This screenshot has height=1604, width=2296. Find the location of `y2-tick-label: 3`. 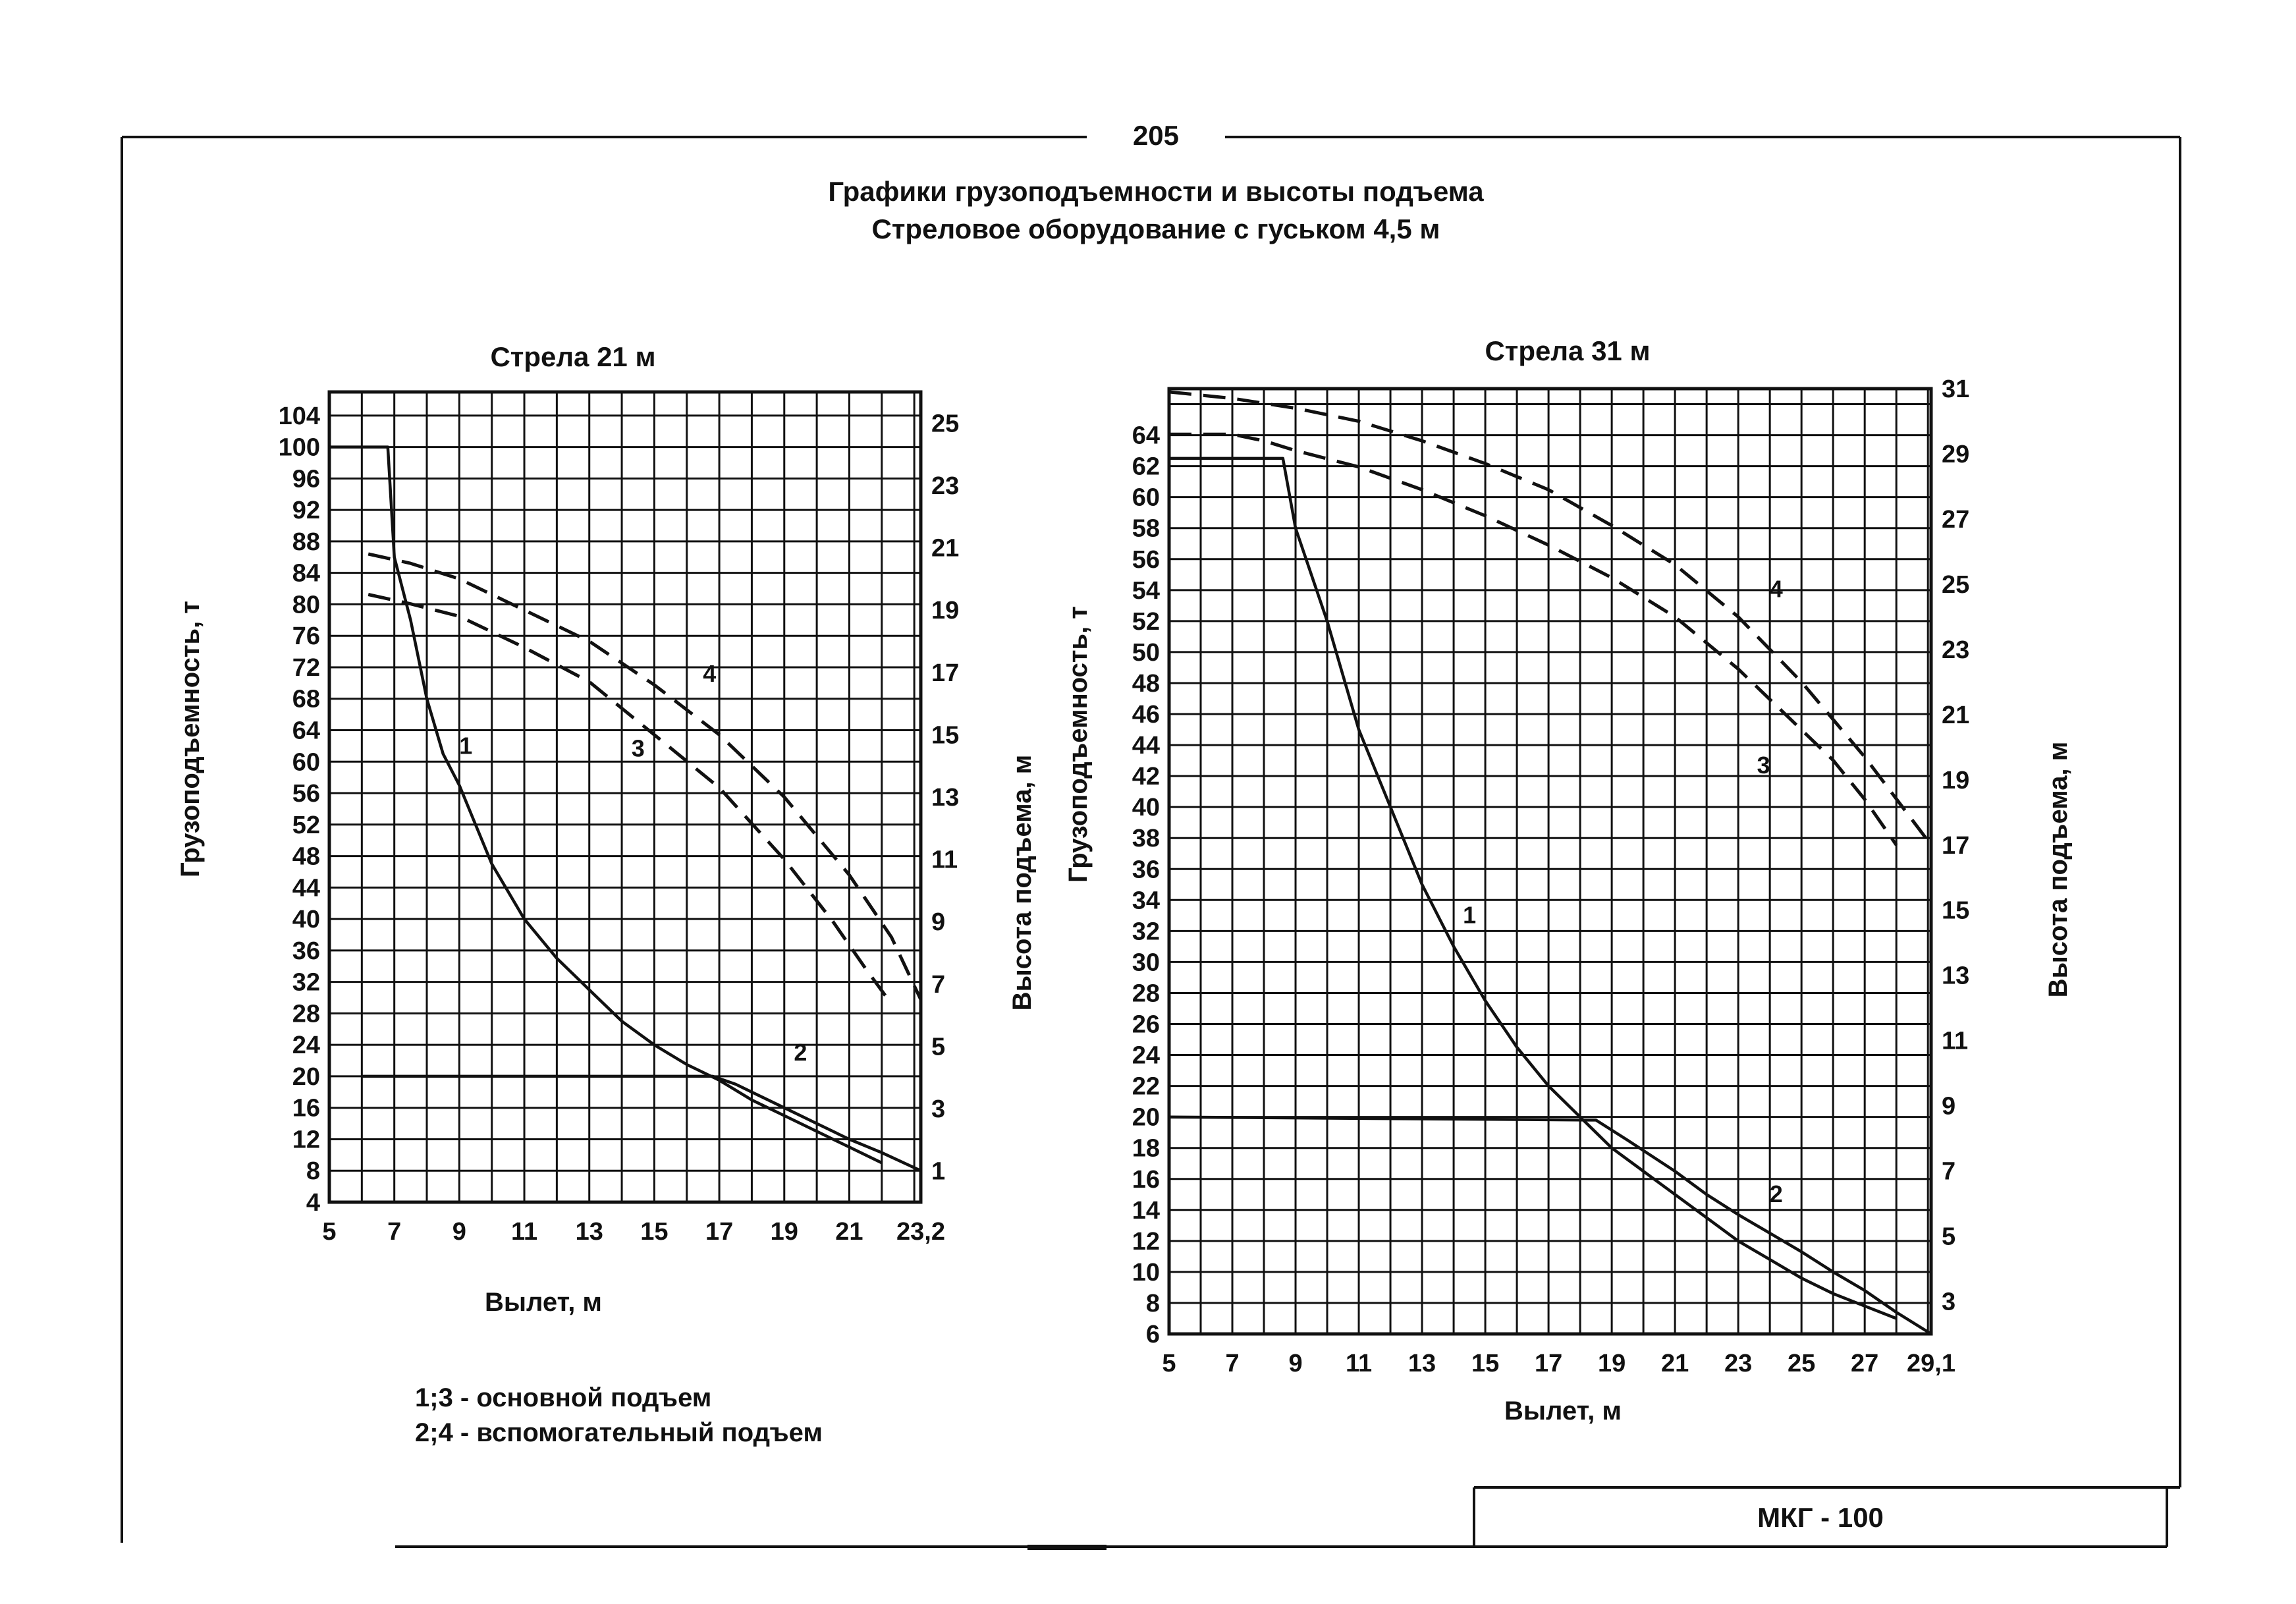

y2-tick-label: 3 is located at coordinates (1948, 1302).